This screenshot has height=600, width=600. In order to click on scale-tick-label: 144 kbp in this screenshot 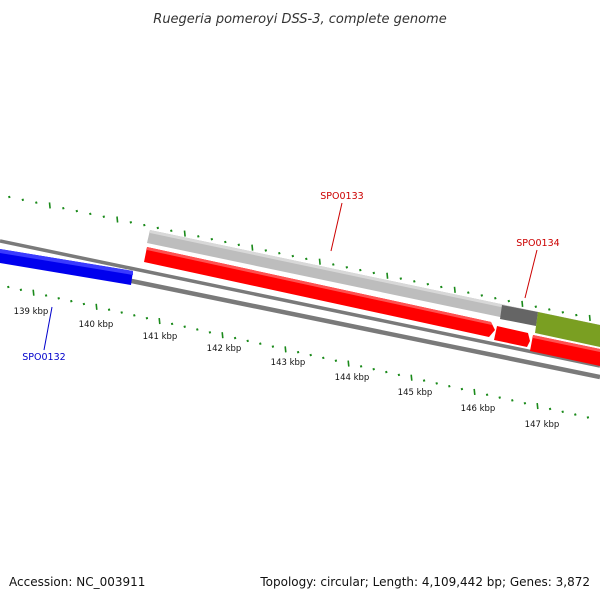, I will do `click(352, 378)`.